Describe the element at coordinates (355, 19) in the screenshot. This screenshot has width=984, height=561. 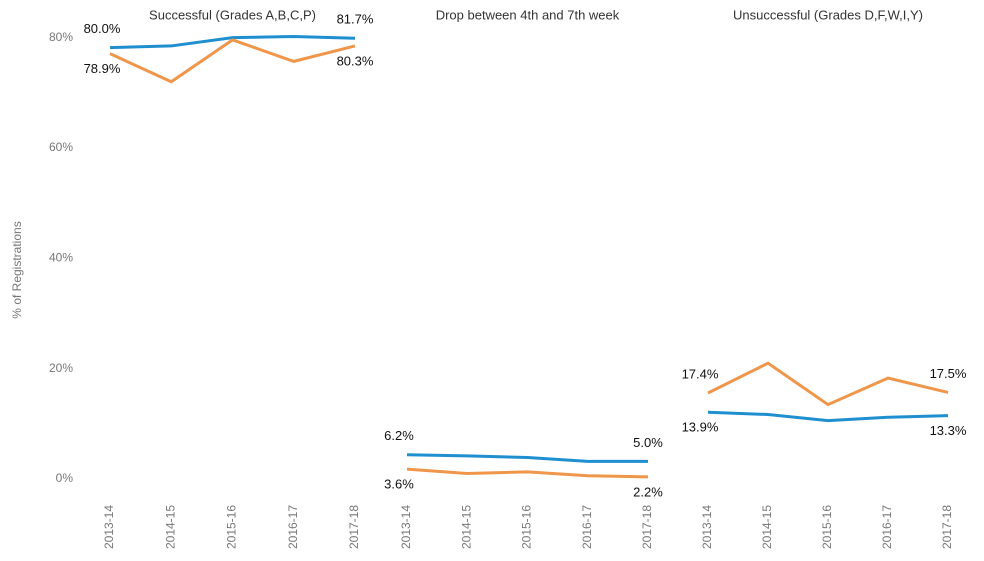
I see `data-label: 81.7%` at that location.